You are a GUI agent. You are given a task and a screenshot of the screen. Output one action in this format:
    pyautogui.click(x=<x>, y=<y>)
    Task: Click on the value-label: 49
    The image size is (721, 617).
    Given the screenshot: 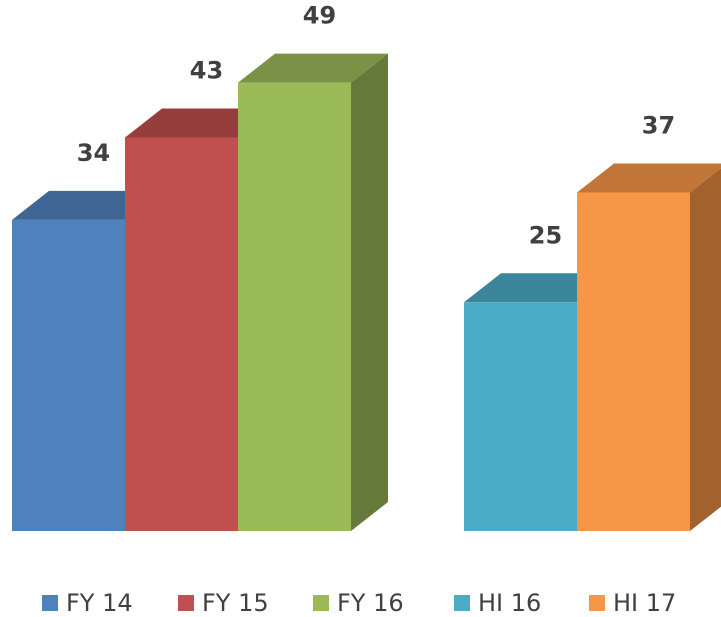 What is the action you would take?
    pyautogui.click(x=319, y=16)
    